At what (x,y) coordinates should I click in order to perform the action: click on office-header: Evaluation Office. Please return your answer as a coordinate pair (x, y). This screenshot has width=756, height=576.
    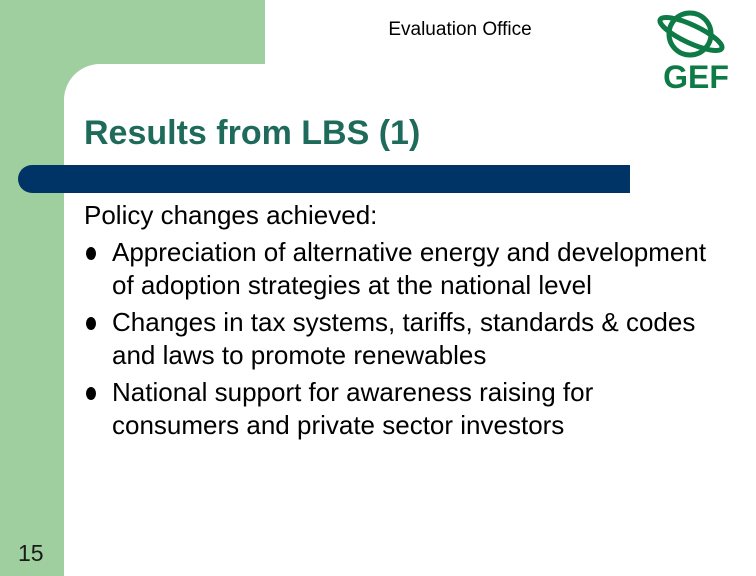
    Looking at the image, I should click on (460, 29).